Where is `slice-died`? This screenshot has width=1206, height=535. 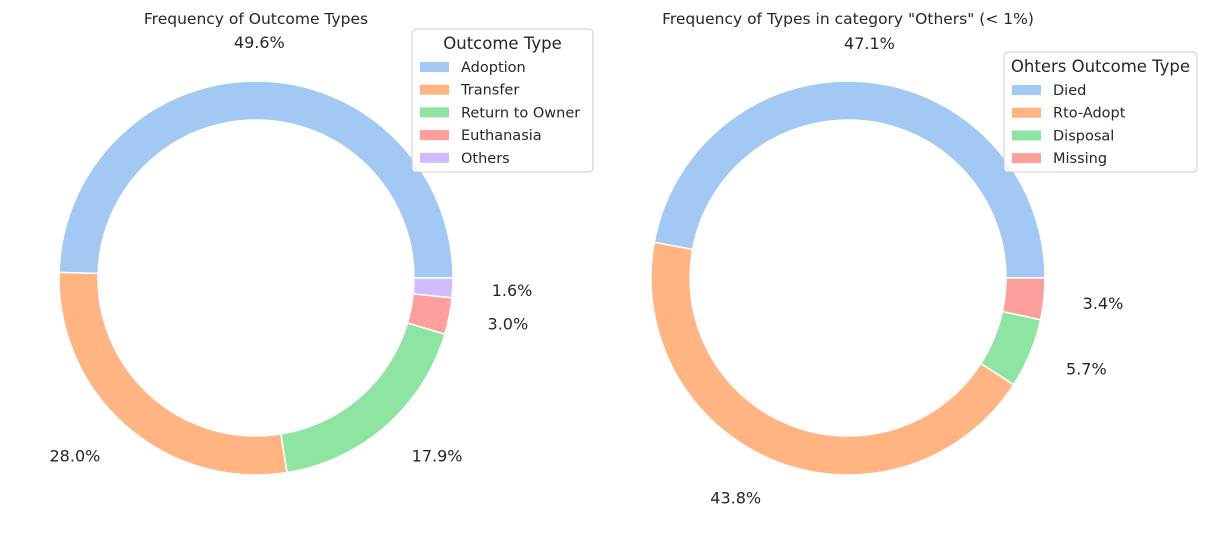
slice-died is located at coordinates (849, 179).